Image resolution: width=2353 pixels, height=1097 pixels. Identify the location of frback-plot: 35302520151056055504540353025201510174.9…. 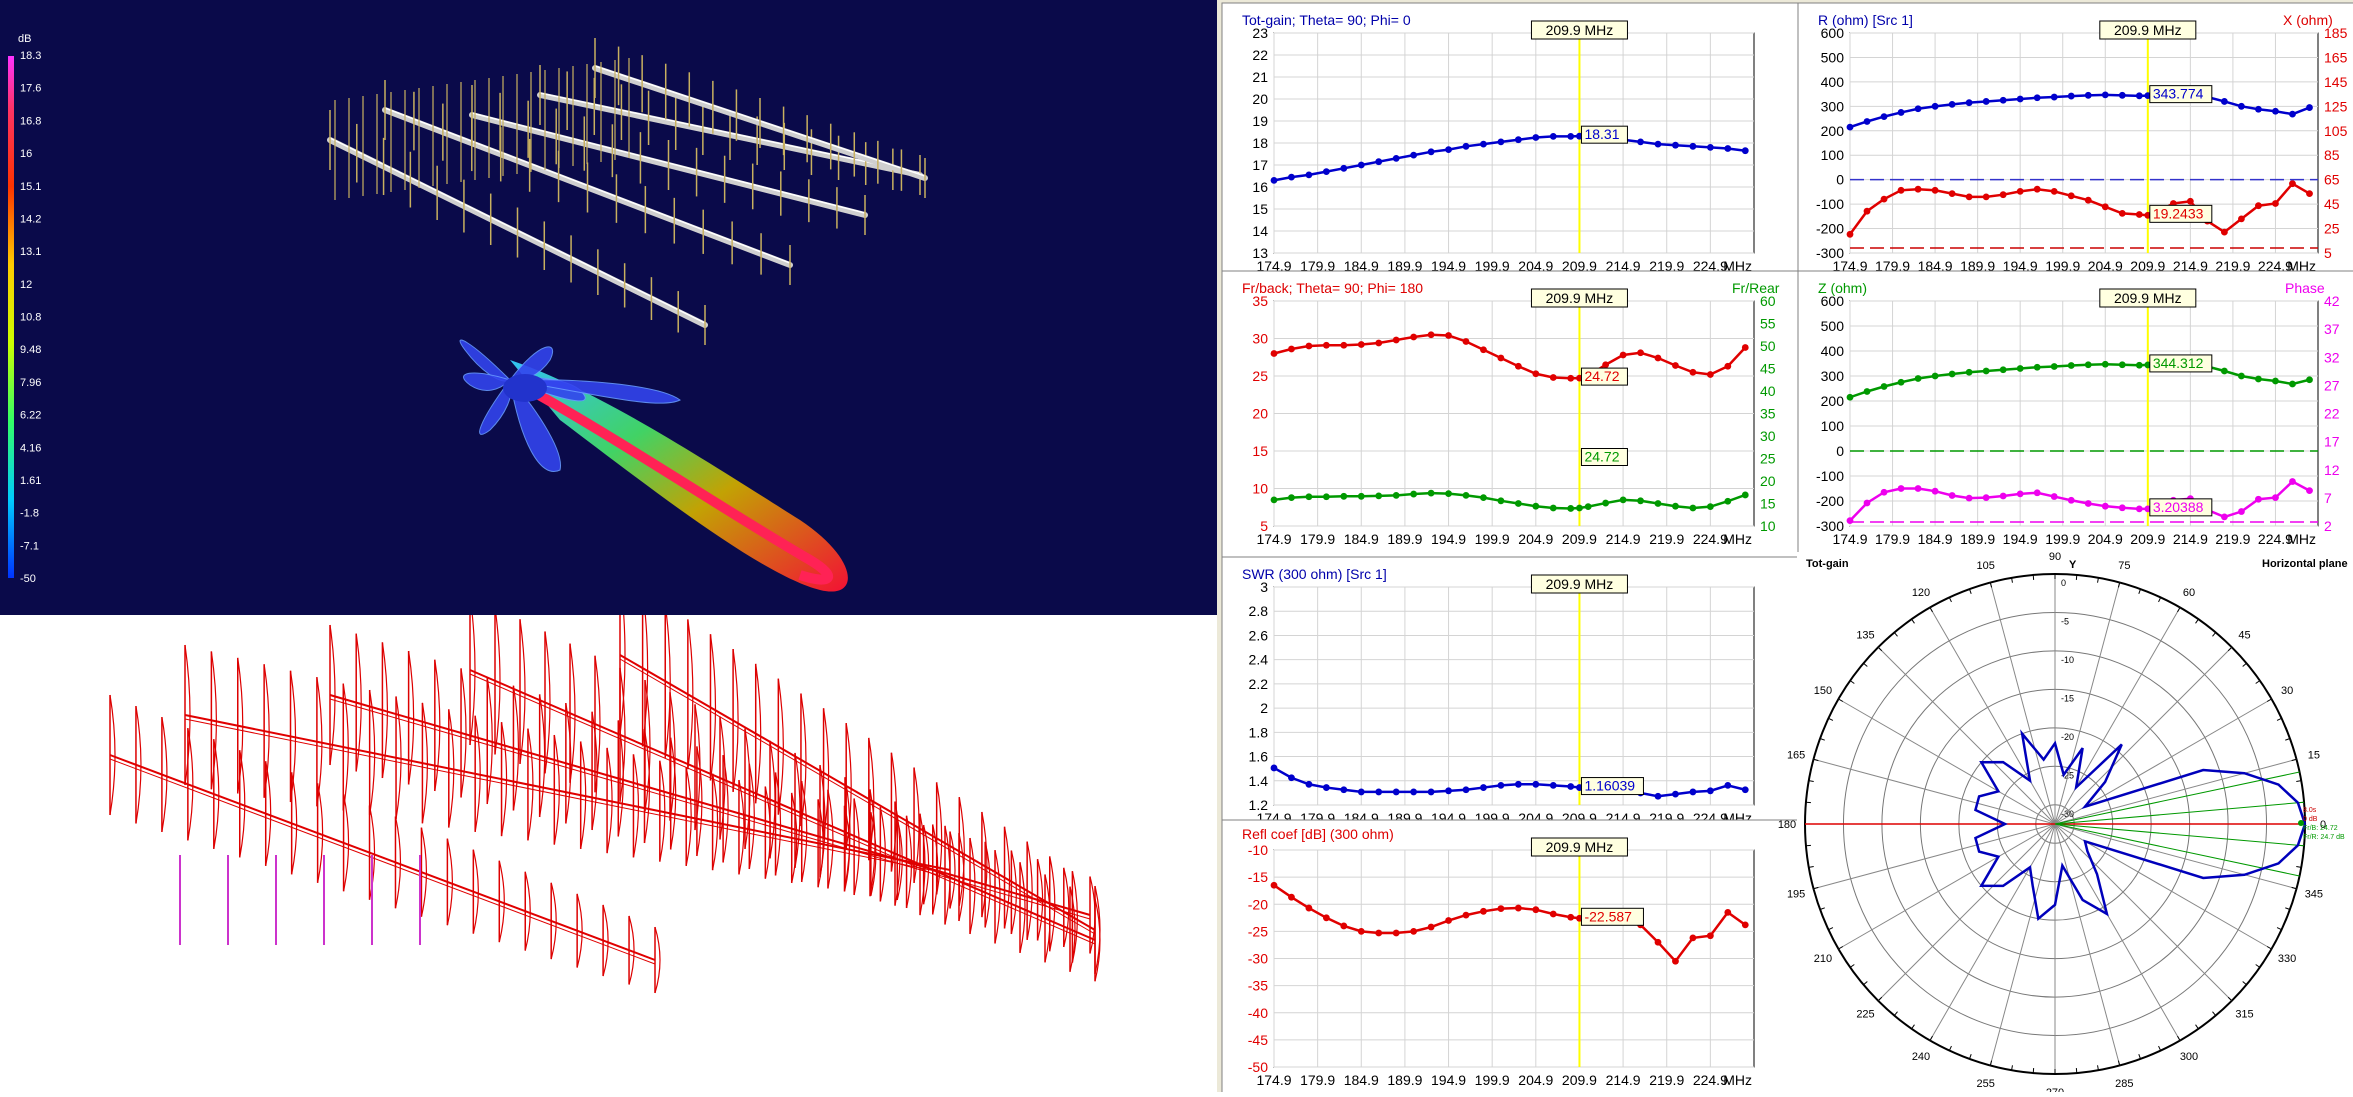
(1513, 418).